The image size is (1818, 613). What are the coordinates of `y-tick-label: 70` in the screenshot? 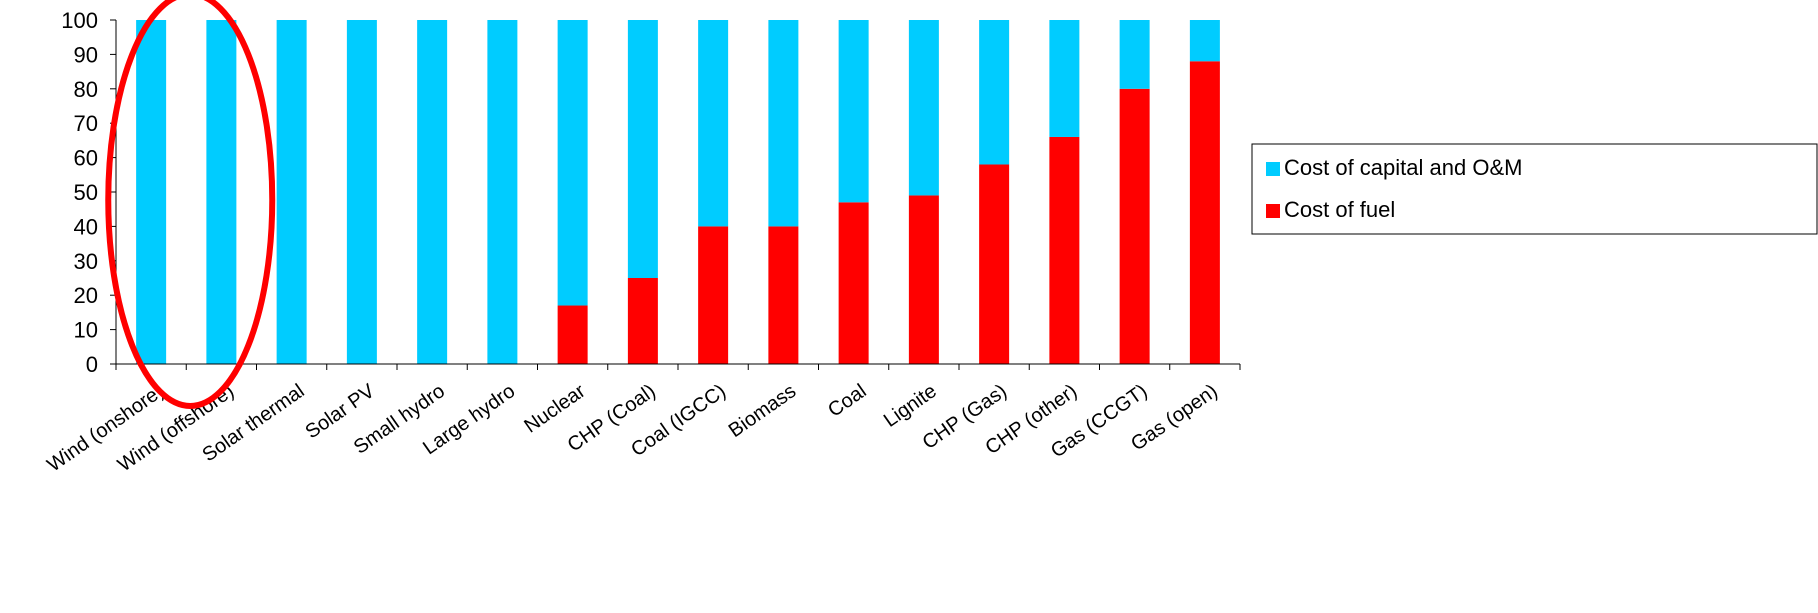 It's located at (86, 123).